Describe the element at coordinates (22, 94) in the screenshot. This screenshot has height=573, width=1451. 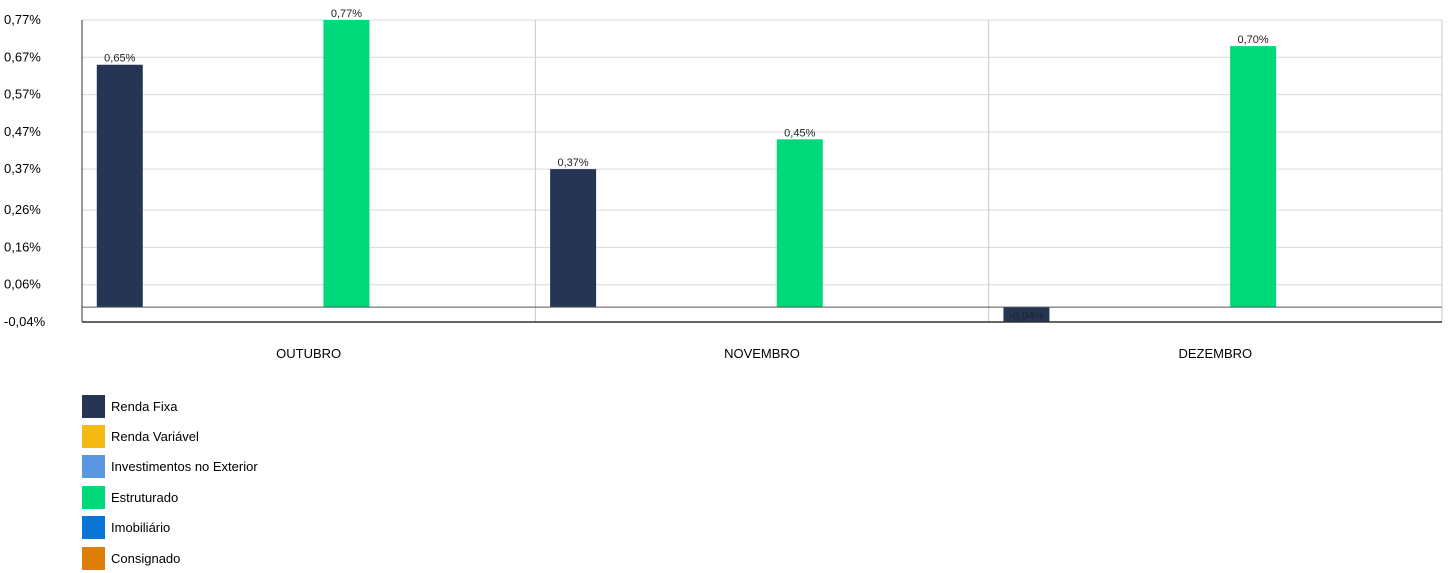
I see `y-tick-label: 0,57%` at that location.